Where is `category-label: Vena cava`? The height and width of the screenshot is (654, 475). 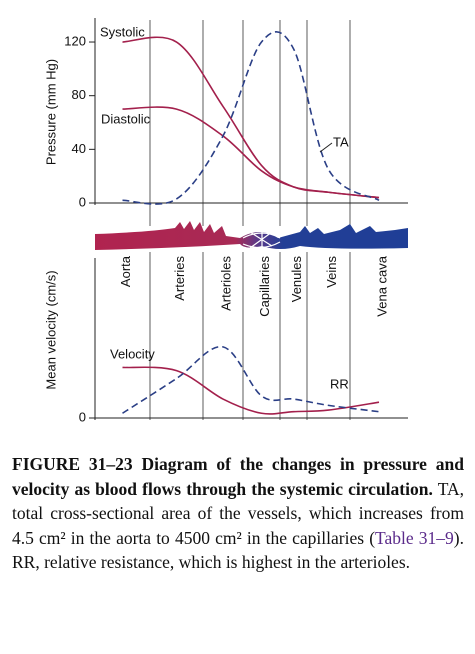
category-label: Vena cava is located at coordinates (381, 285).